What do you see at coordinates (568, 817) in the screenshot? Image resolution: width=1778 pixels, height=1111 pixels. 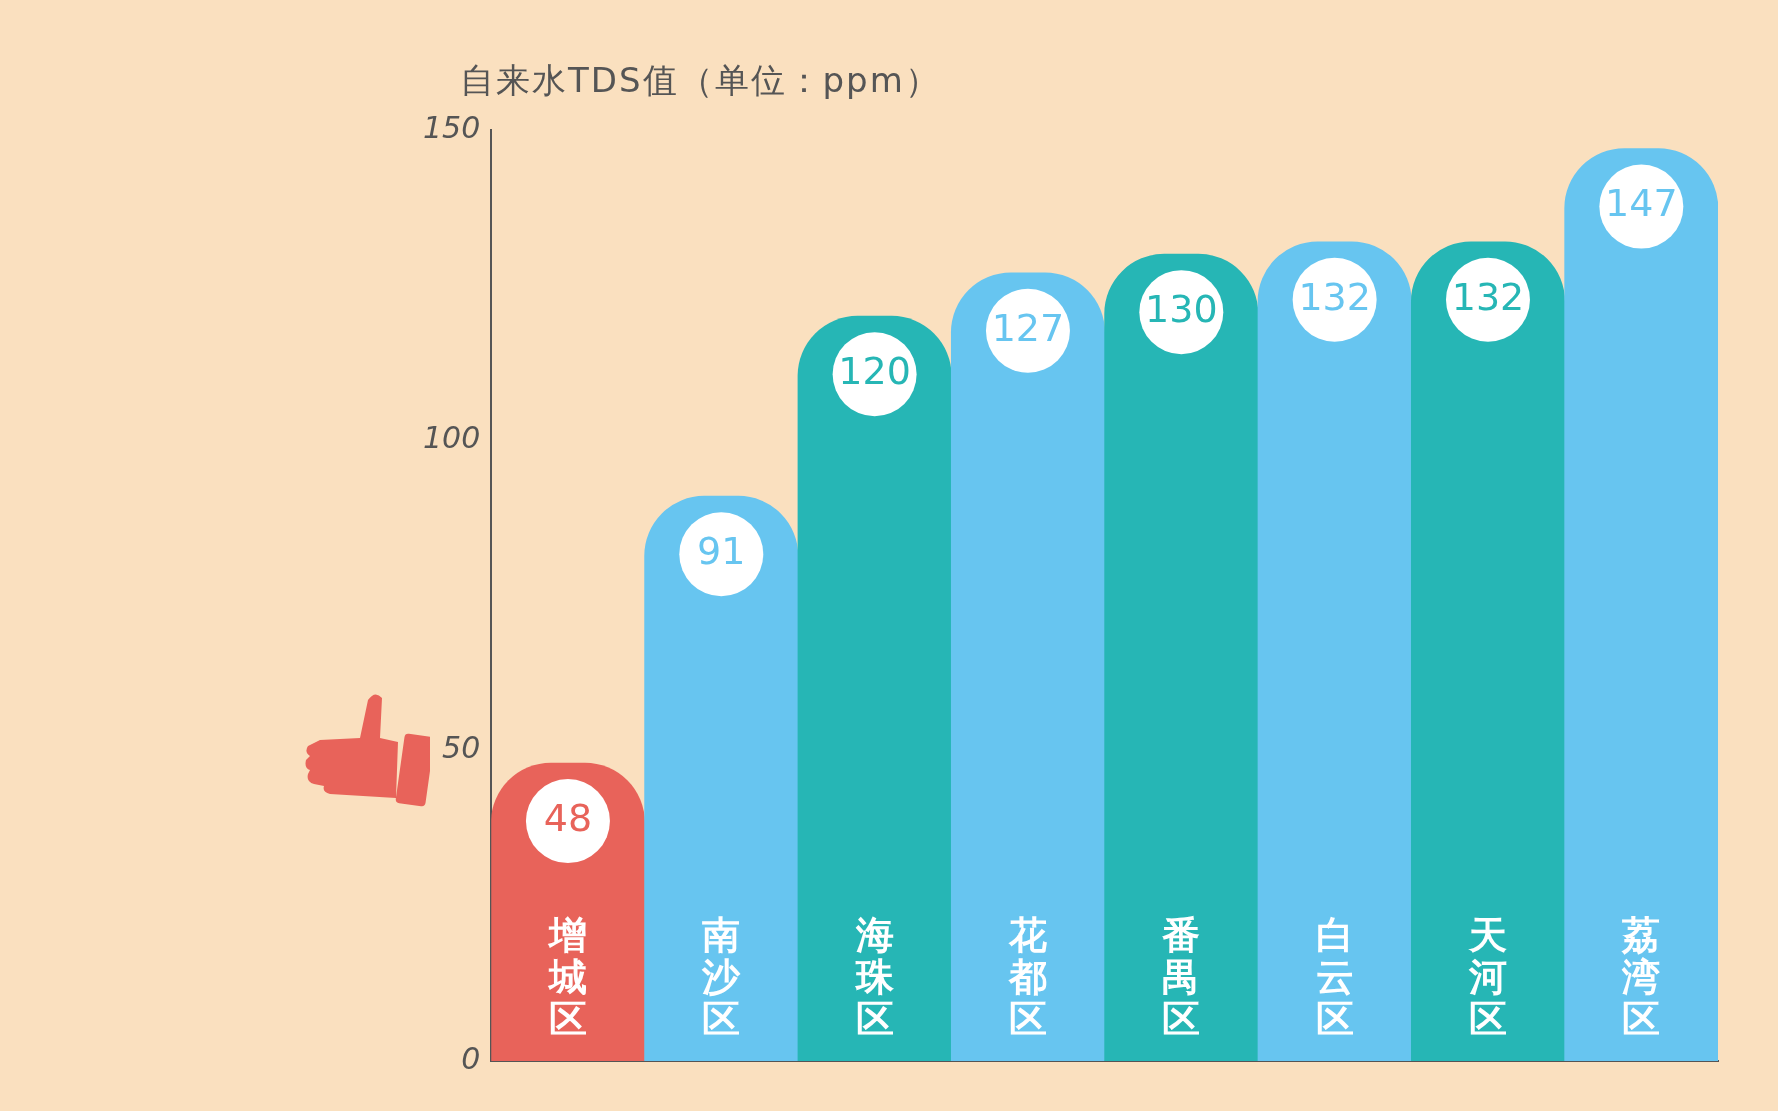 I see `data-label: 48` at bounding box center [568, 817].